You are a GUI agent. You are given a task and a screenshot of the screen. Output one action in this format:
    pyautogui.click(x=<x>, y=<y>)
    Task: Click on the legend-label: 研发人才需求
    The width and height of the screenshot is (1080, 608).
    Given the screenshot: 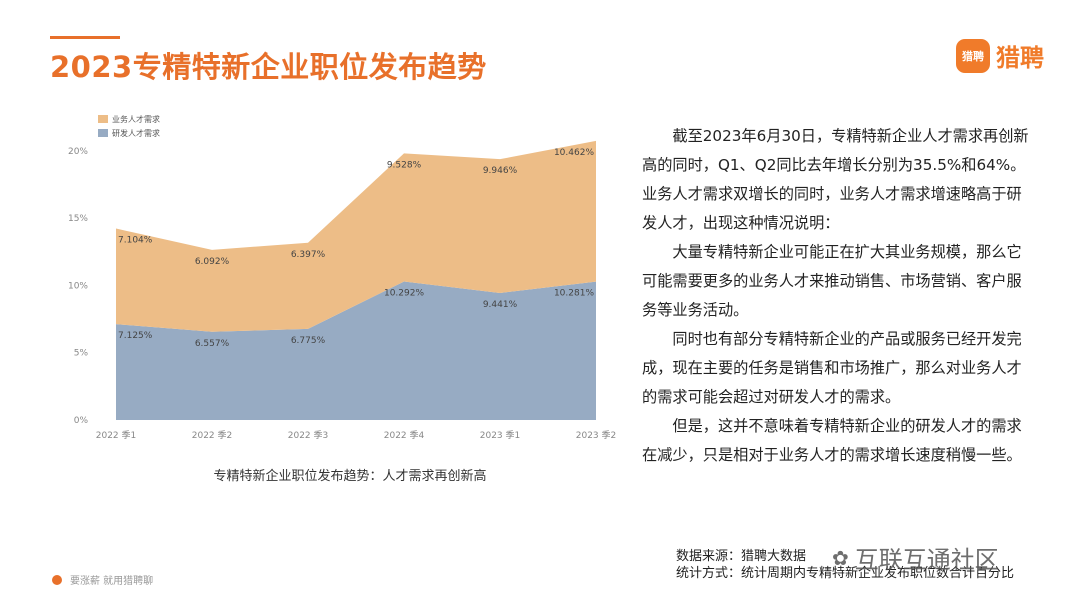 What is the action you would take?
    pyautogui.click(x=136, y=133)
    